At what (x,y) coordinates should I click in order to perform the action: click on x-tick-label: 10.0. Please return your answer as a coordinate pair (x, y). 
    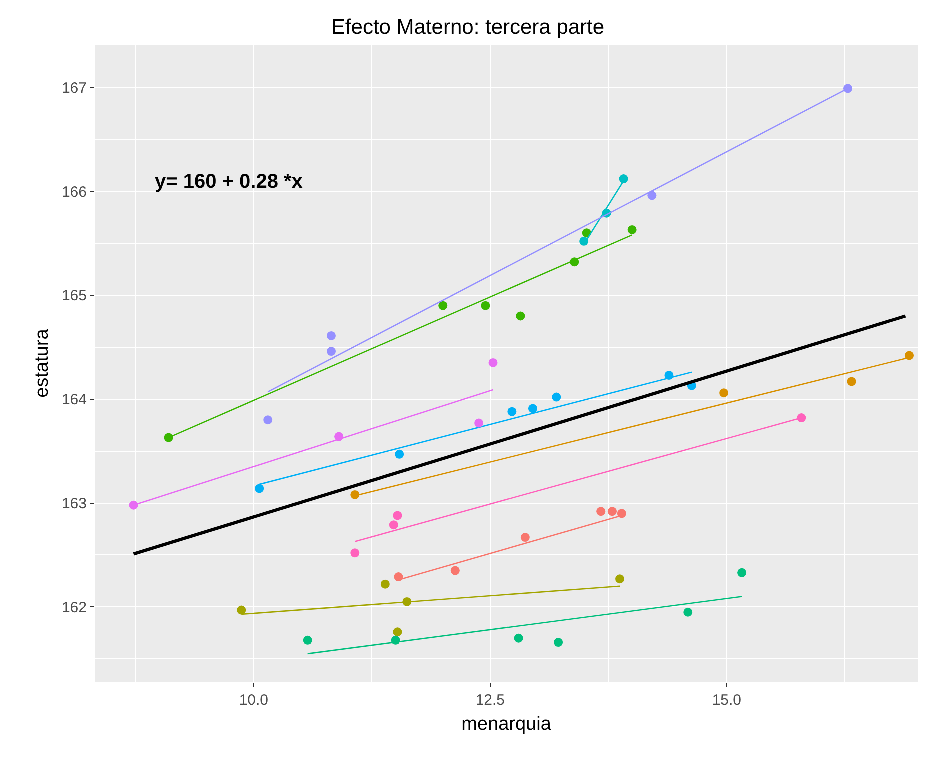
    Looking at the image, I should click on (254, 700).